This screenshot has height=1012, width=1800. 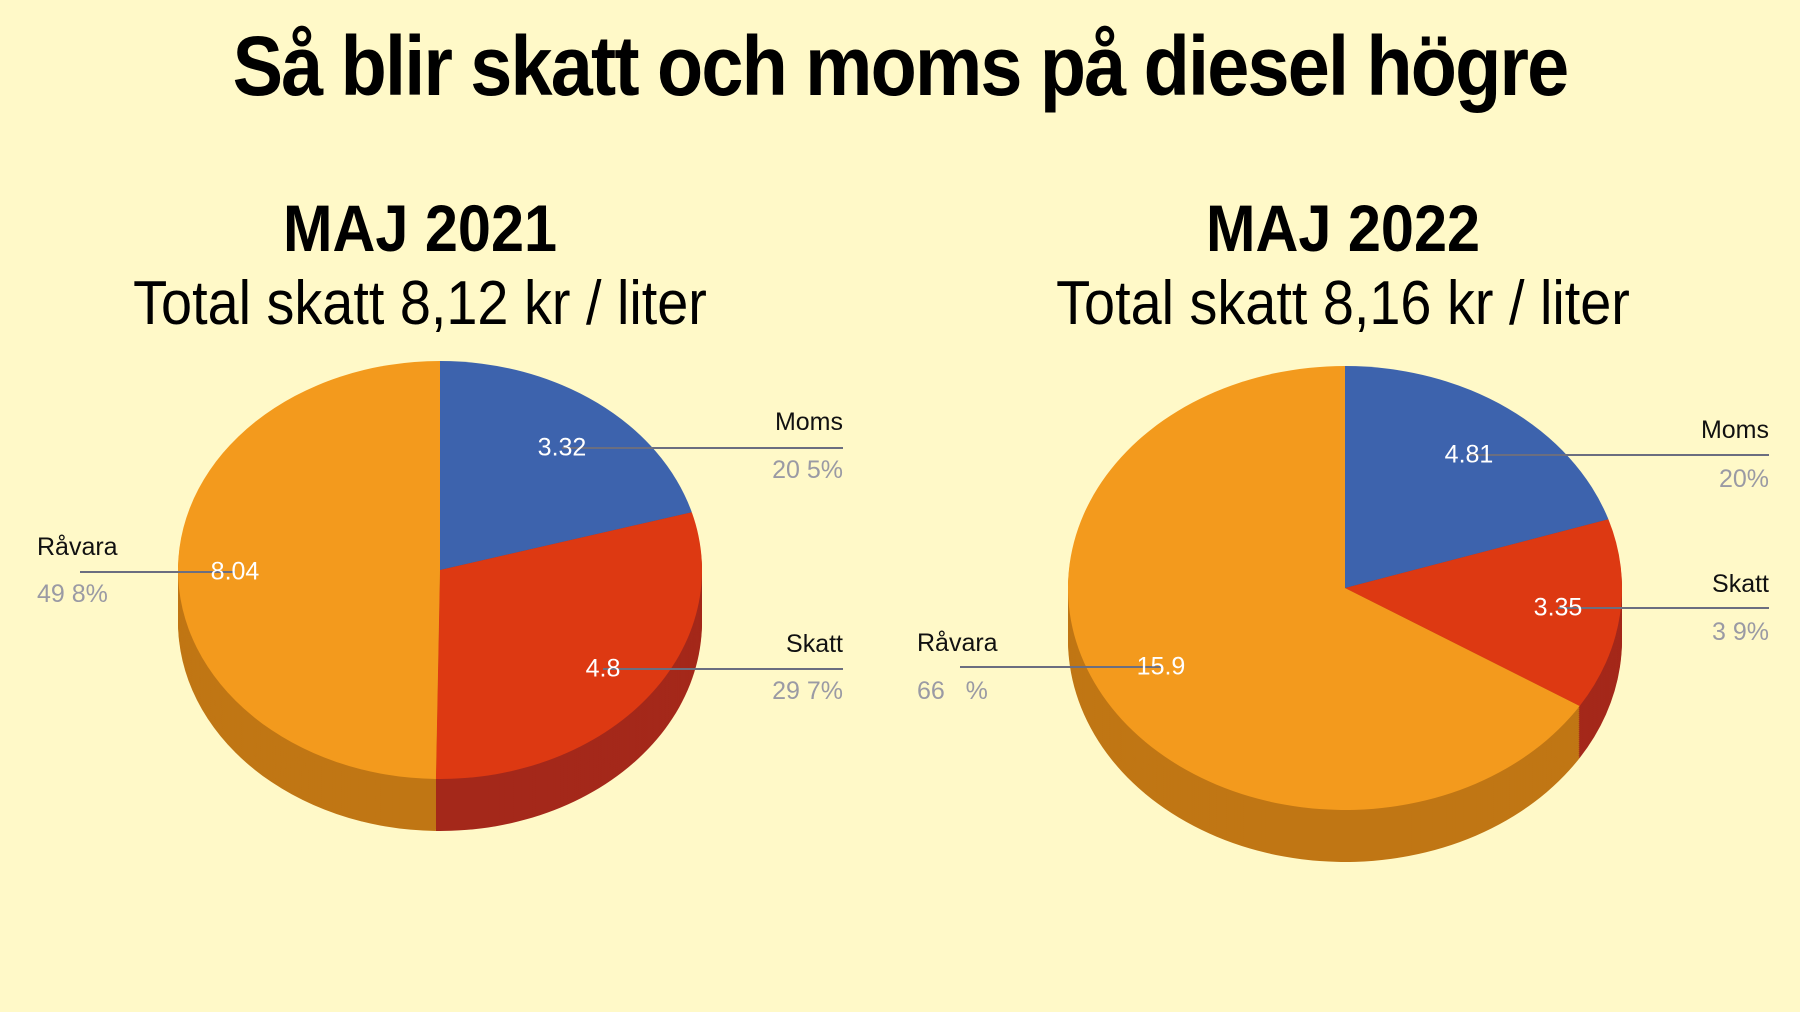 What do you see at coordinates (603, 668) in the screenshot?
I see `chart-1-value-skatt: 4.8` at bounding box center [603, 668].